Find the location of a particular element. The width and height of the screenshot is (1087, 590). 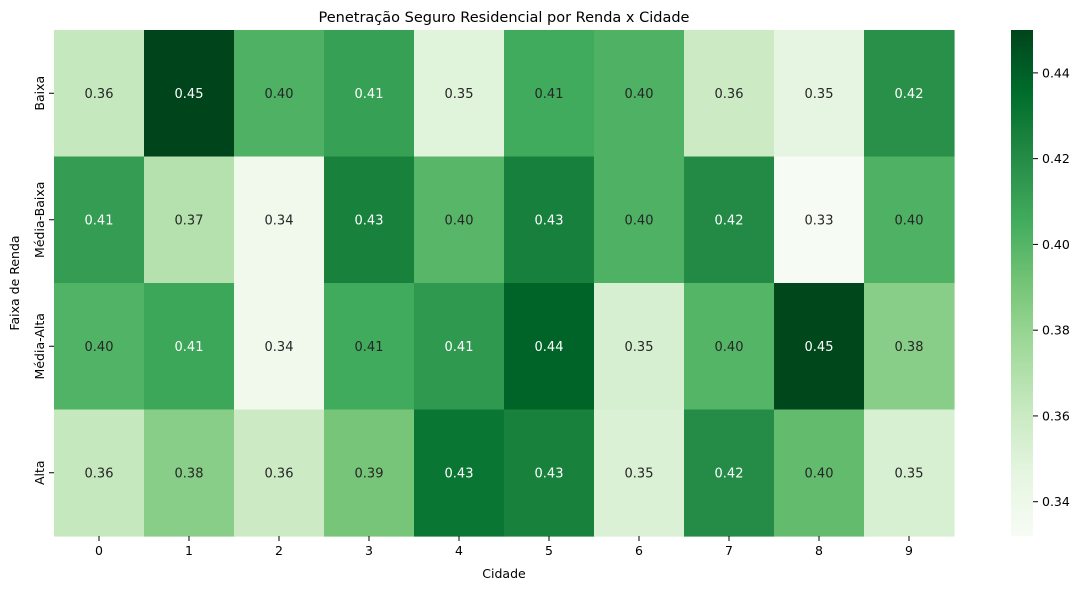

y-axis-ticks: Baixa Média-Baixa Média-Alta Alta is located at coordinates (43, 280).